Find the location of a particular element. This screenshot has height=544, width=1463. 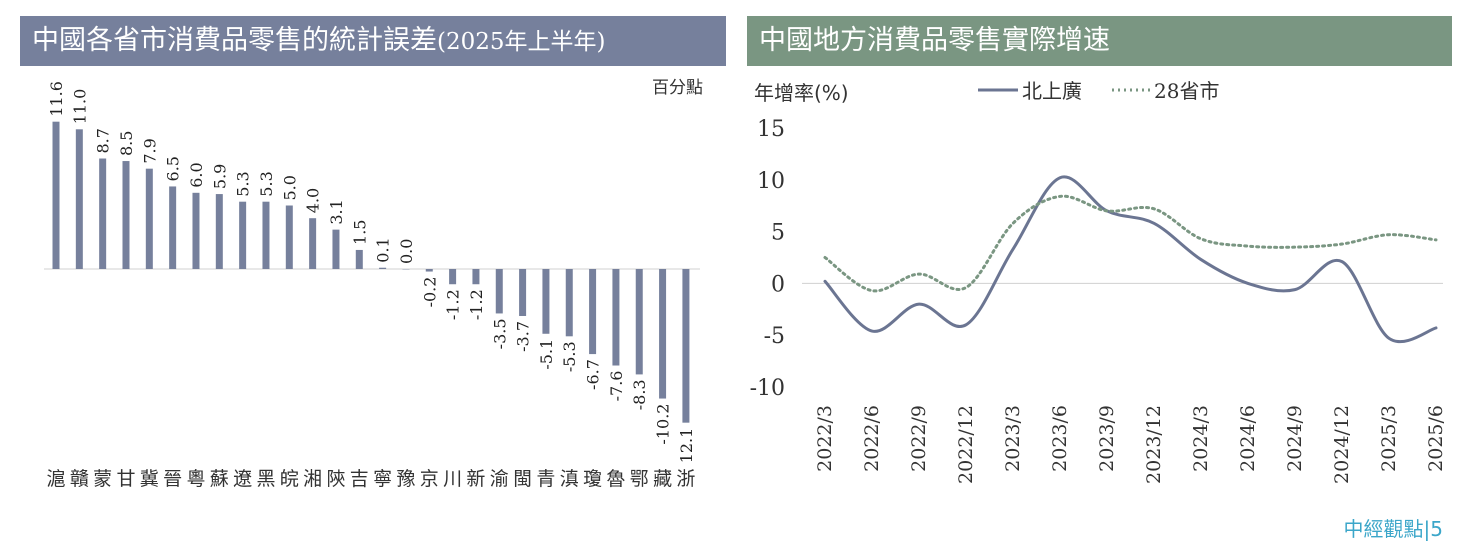

bar-value-label-23: -6.7 is located at coordinates (593, 374).